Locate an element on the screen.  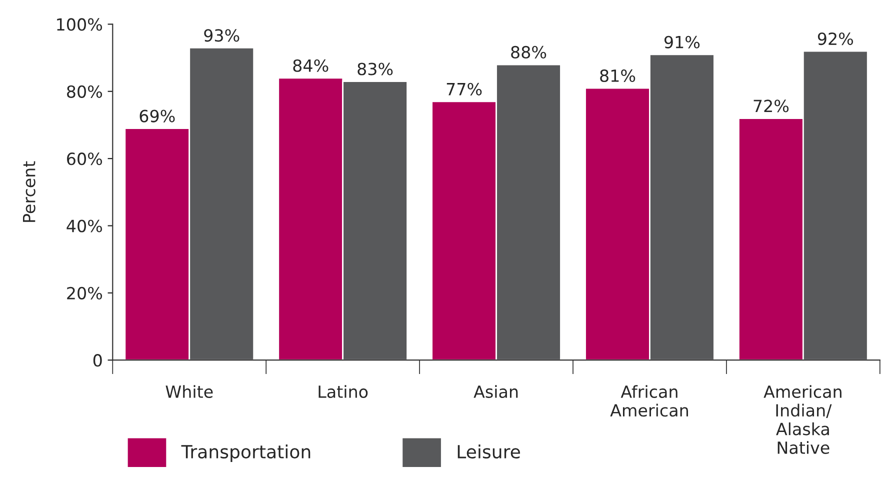
data-label: 77% is located at coordinates (464, 89).